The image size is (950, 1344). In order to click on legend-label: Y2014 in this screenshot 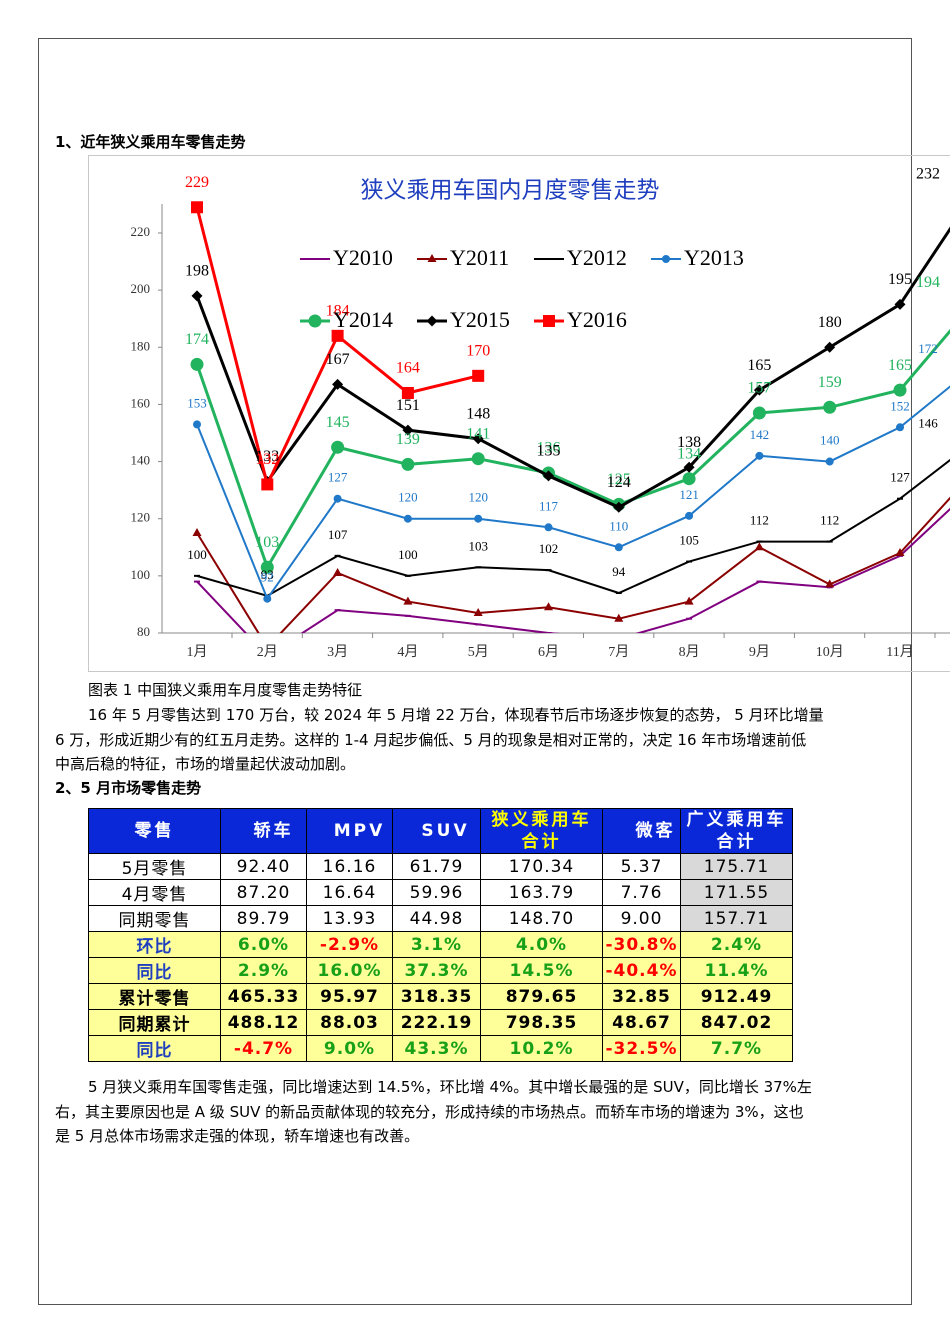, I will do `click(363, 319)`.